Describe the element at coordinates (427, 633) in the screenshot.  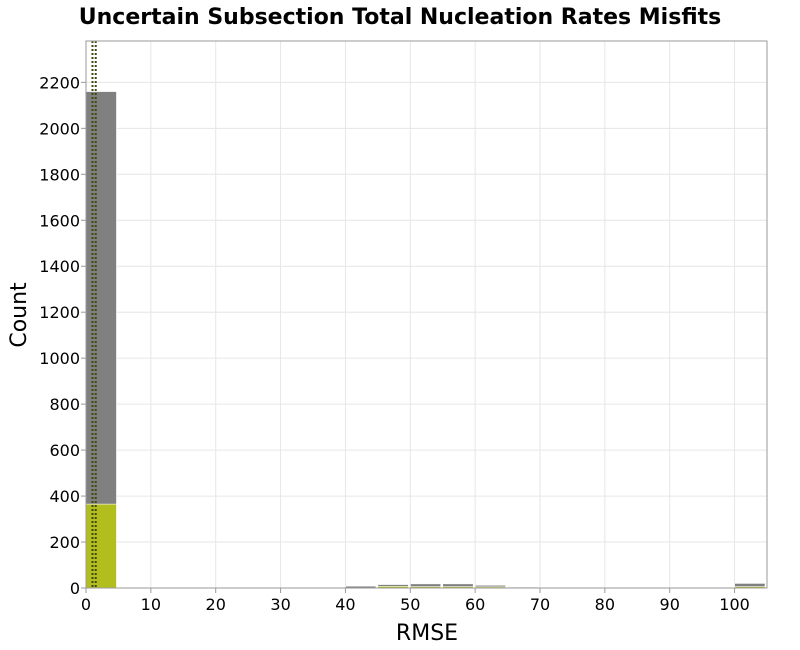
I see `x-axis-label: RMSE` at that location.